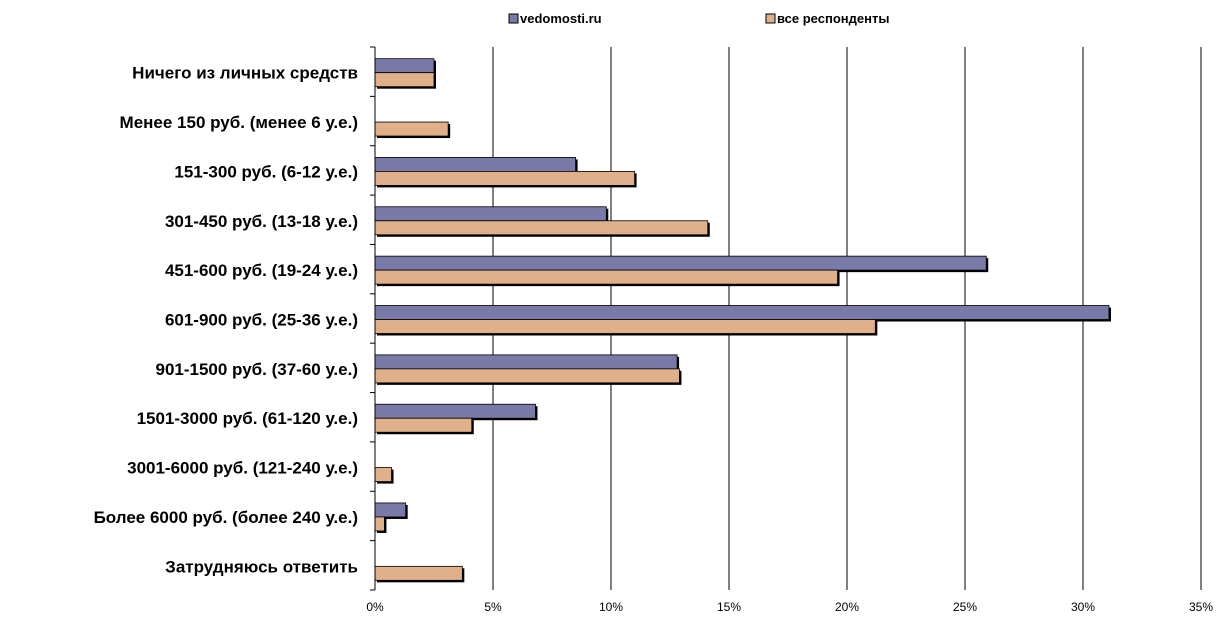  I want to click on x-tick-label: 30%, so click(1083, 607).